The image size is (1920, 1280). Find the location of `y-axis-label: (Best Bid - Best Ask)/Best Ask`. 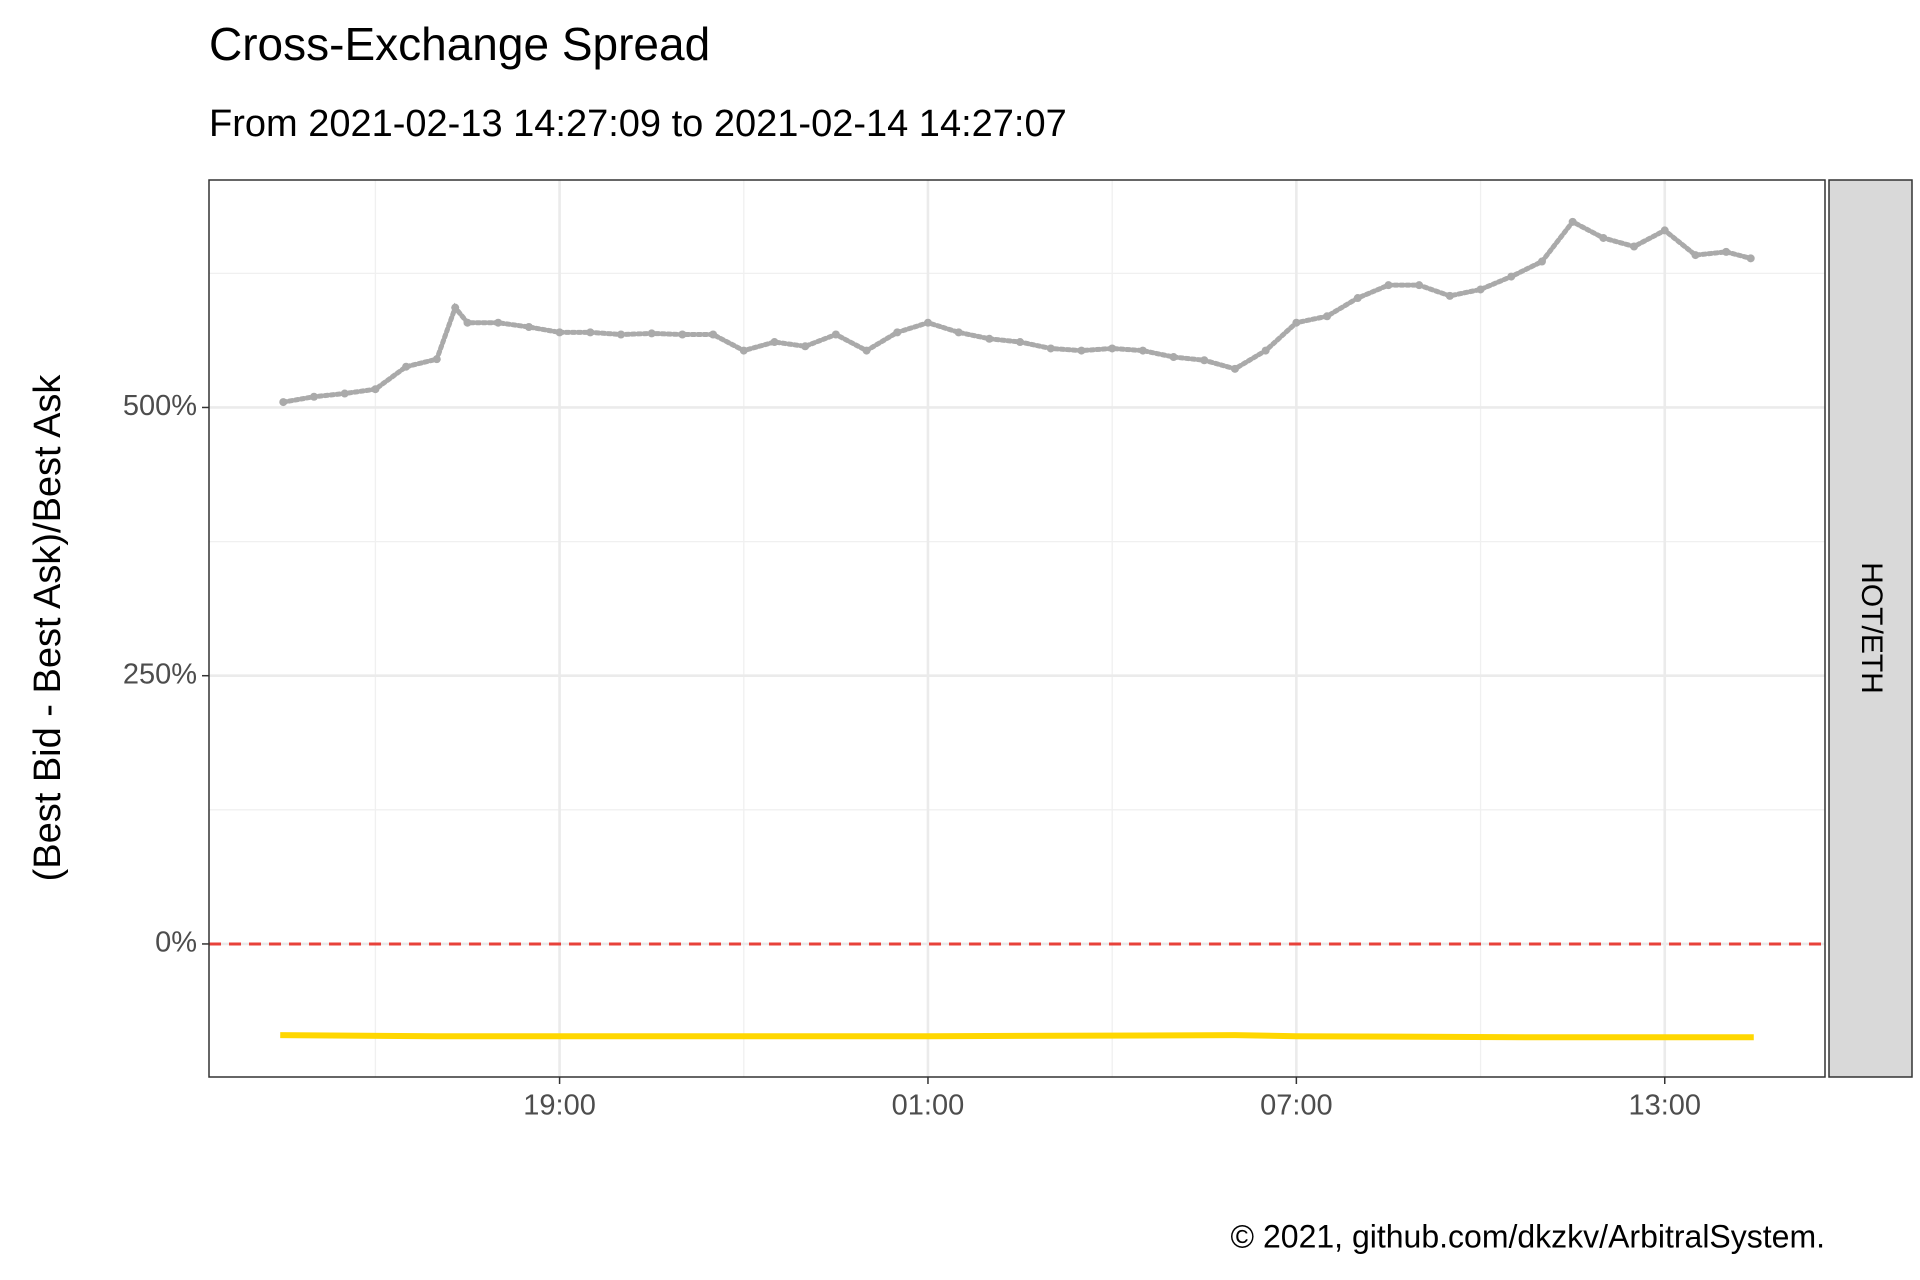

y-axis-label: (Best Bid - Best Ask)/Best Ask is located at coordinates (48, 628).